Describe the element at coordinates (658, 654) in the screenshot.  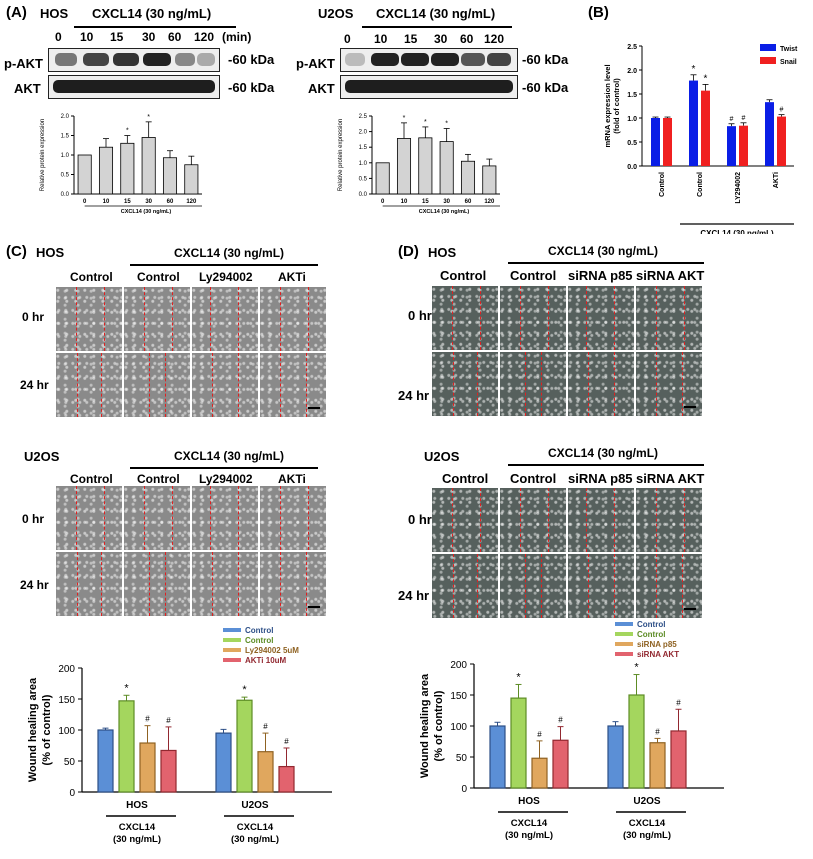
I see `legend-label: siRNA AKT` at that location.